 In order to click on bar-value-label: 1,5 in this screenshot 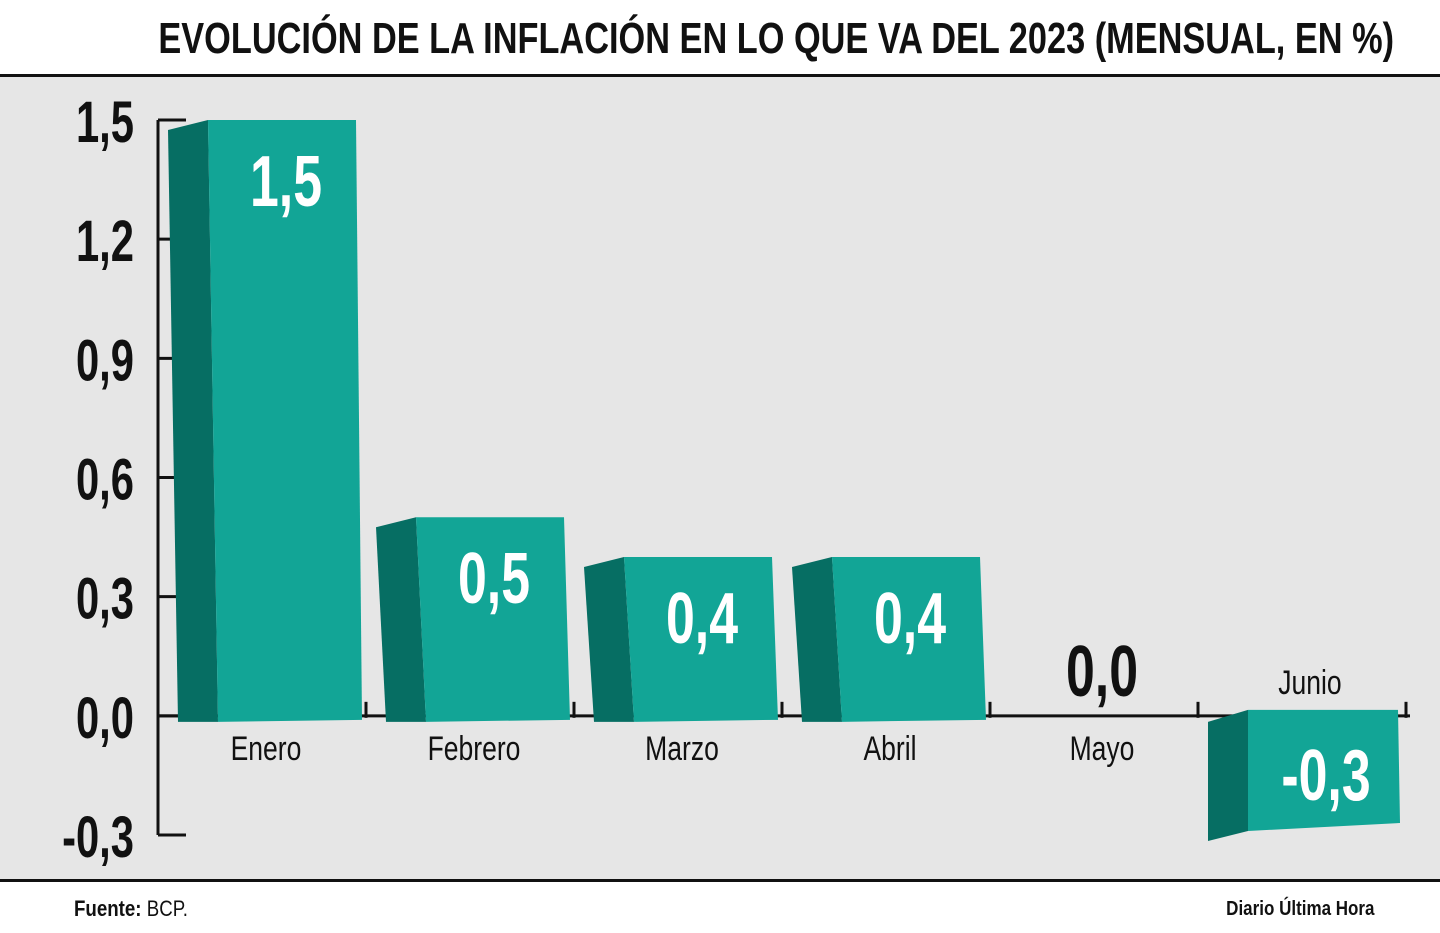, I will do `click(286, 182)`.